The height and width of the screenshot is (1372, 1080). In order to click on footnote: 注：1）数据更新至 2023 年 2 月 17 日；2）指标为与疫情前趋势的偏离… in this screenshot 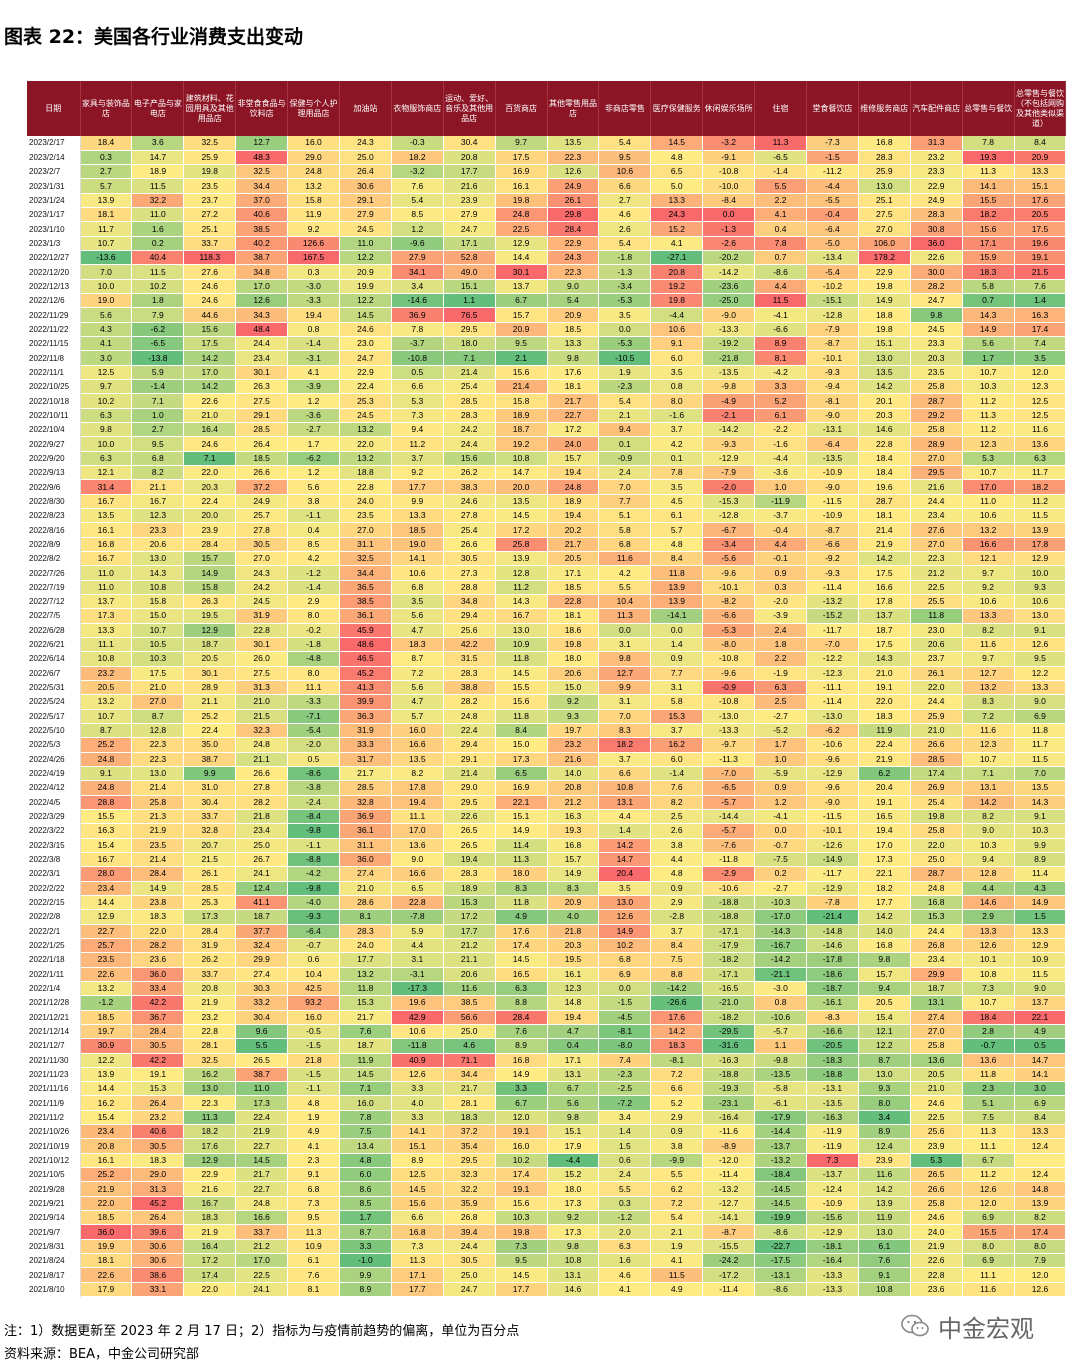, I will do `click(262, 1331)`.